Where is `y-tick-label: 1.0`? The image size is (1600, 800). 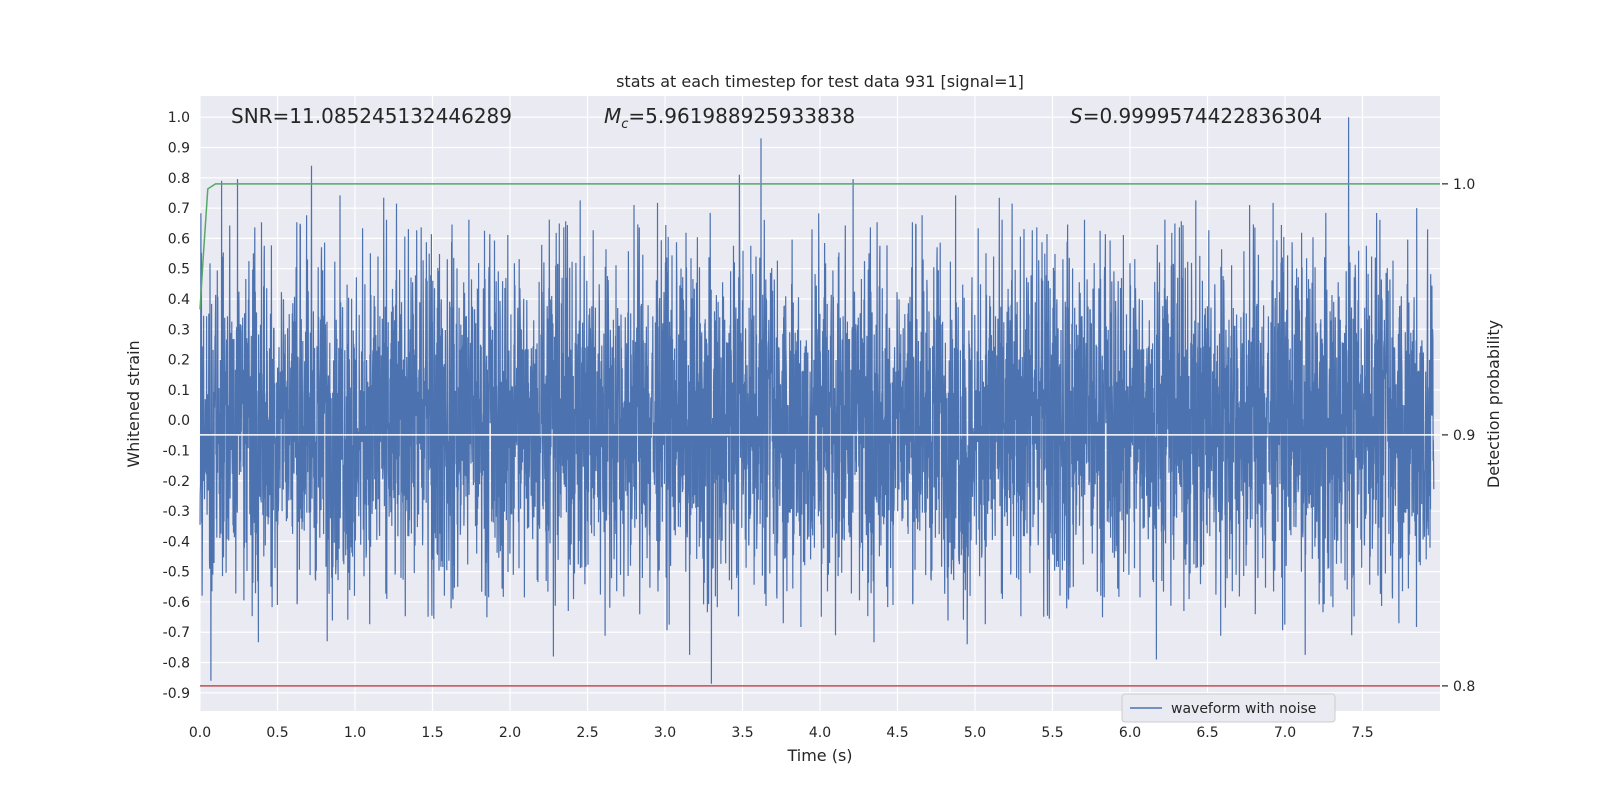 y-tick-label: 1.0 is located at coordinates (179, 118).